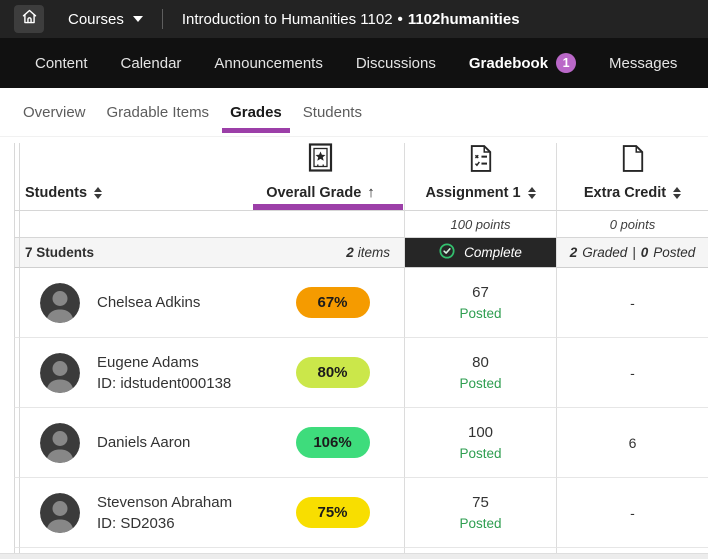 This screenshot has width=708, height=559. Describe the element at coordinates (644, 252) in the screenshot. I see `posted-count: 0` at that location.